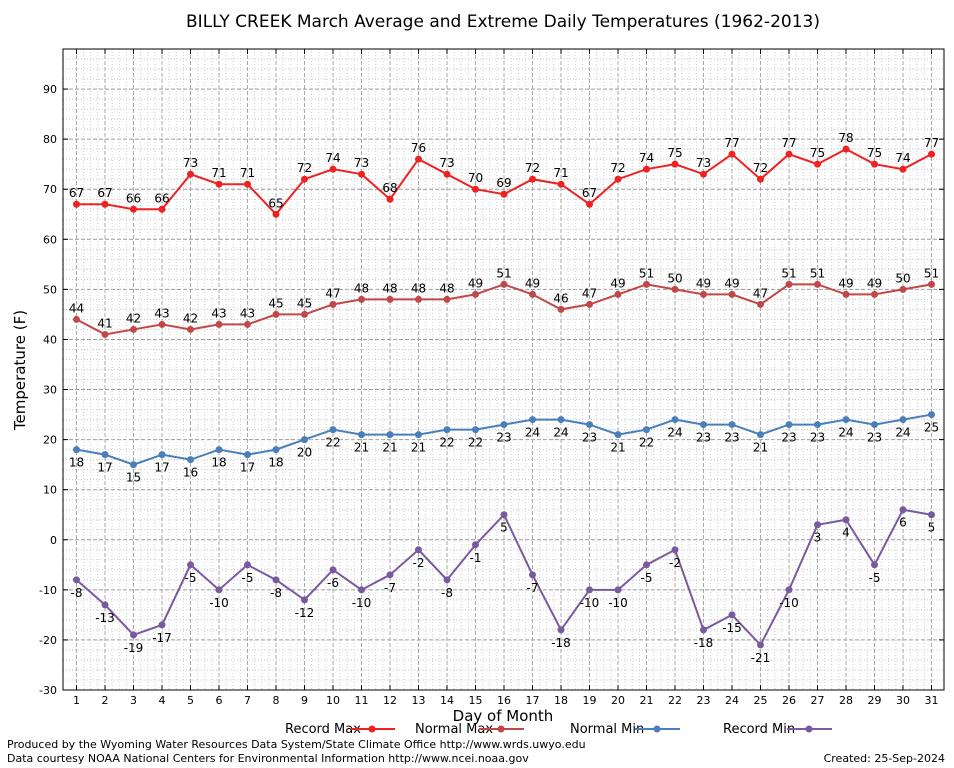  Describe the element at coordinates (333, 583) in the screenshot. I see `record-min-data-label: -6` at that location.